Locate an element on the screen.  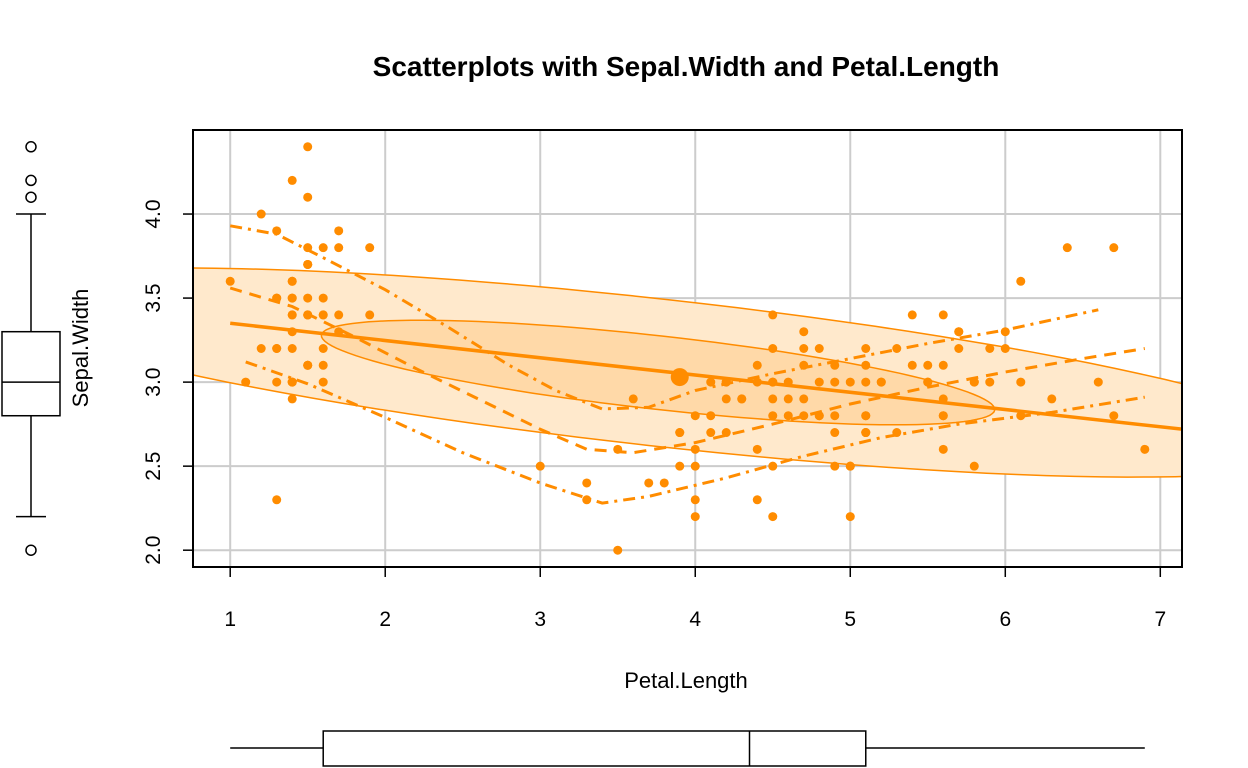
x-axis-label: Petal.Length is located at coordinates (686, 680).